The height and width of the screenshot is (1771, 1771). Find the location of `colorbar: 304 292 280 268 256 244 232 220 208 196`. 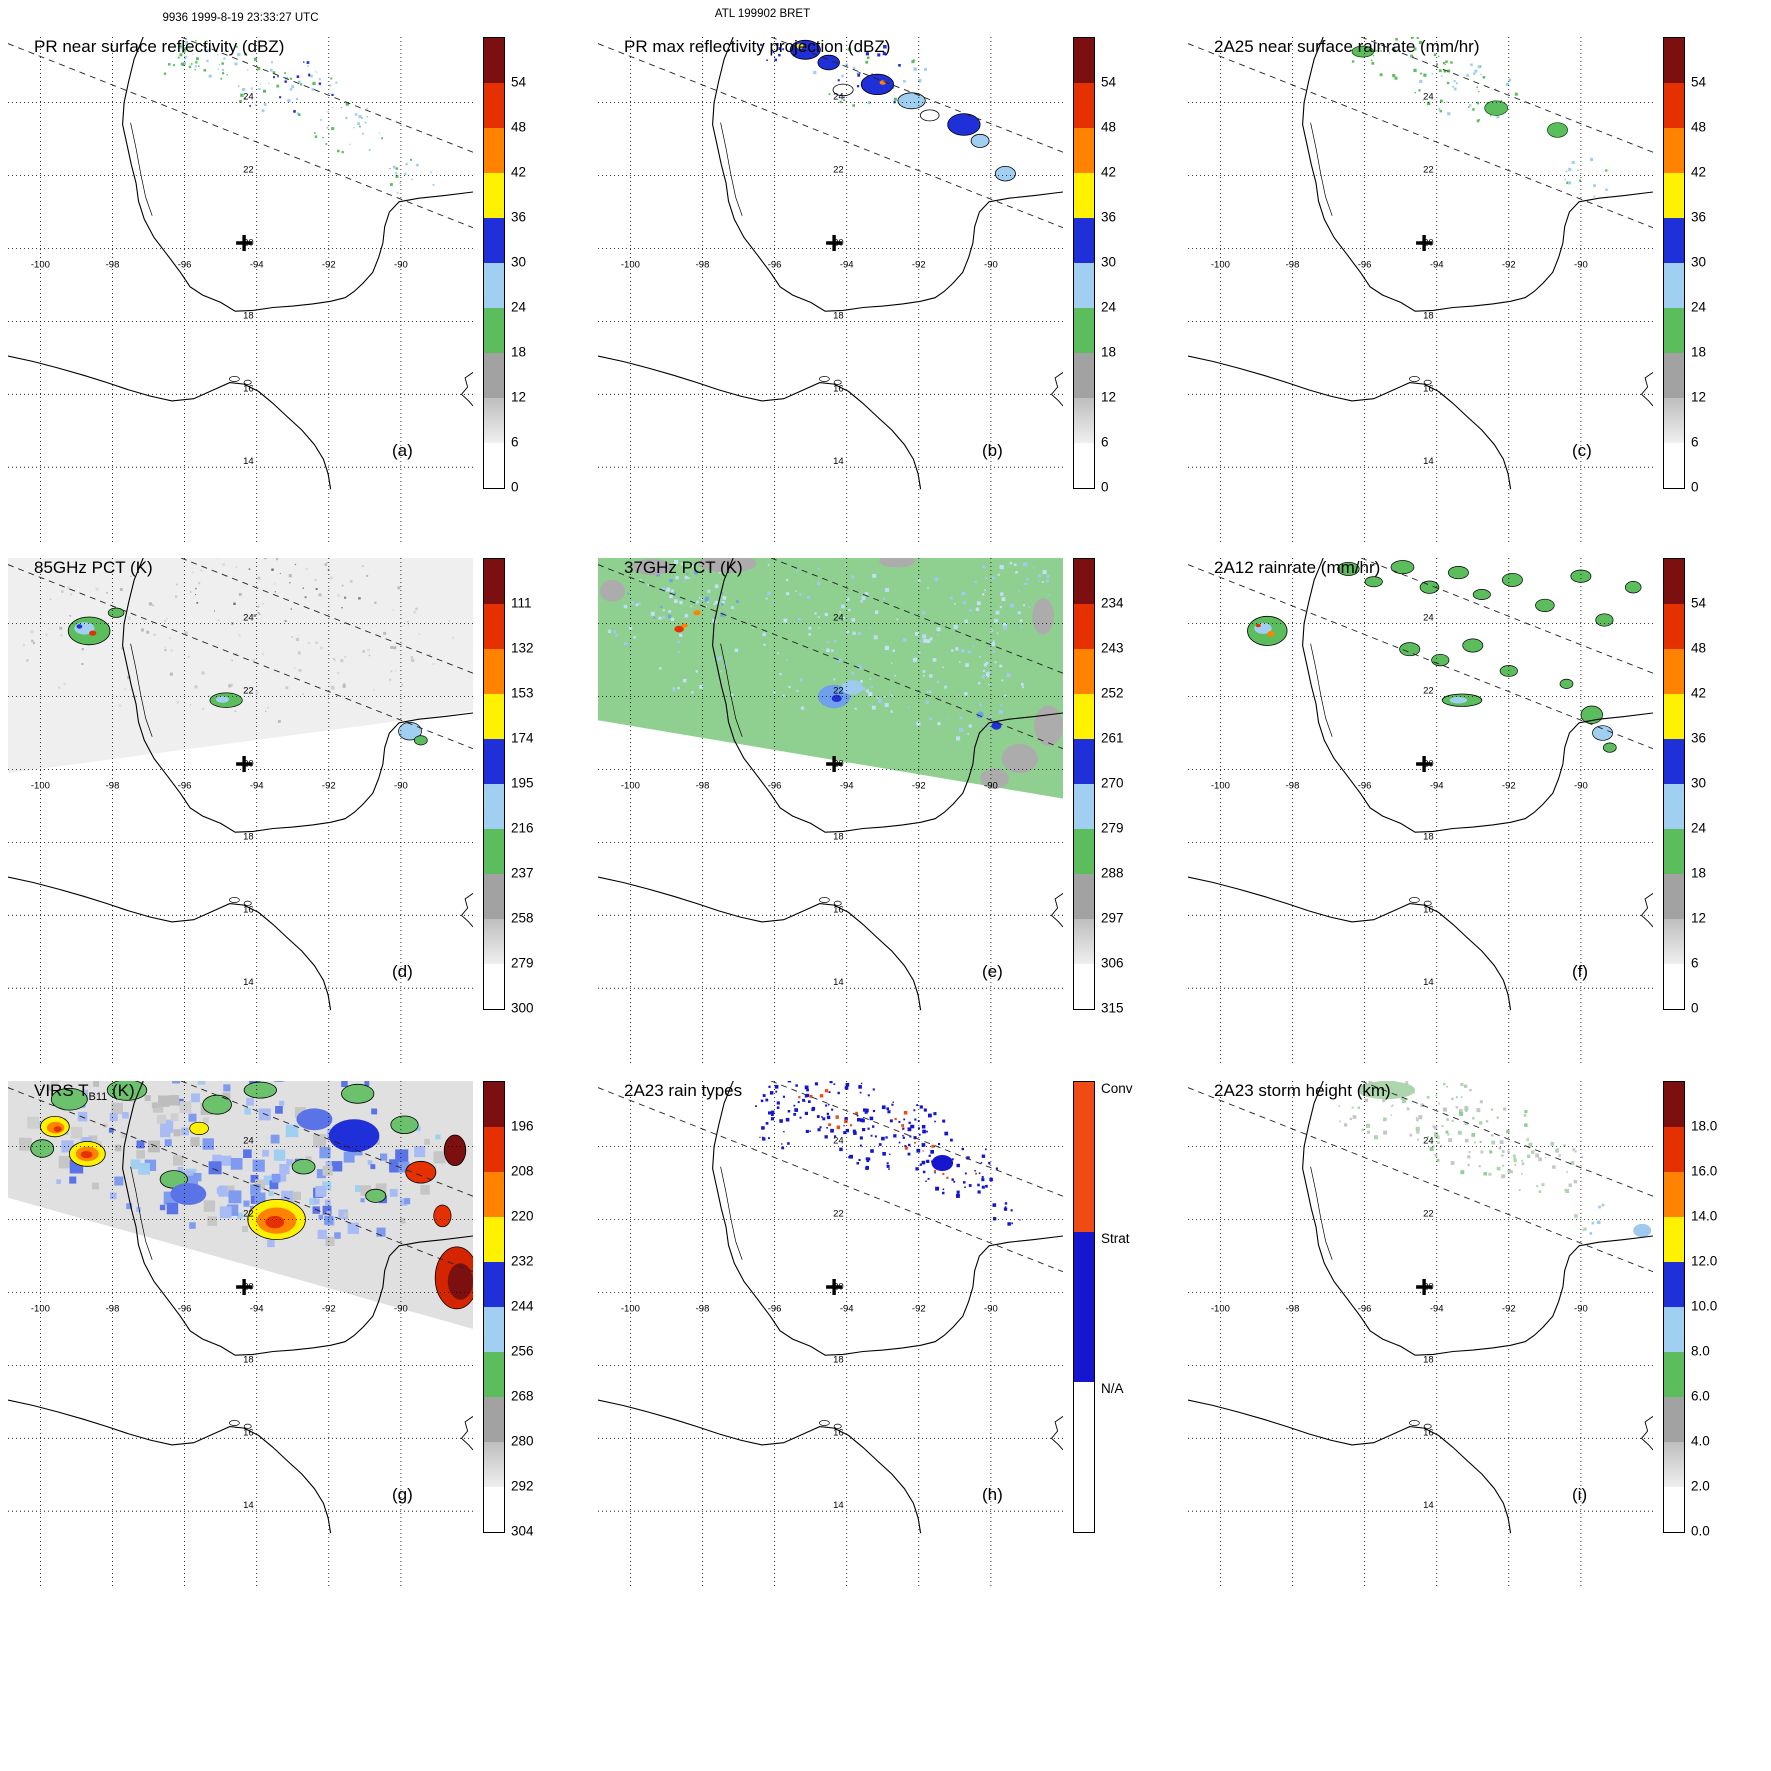

colorbar: 304 292 280 268 256 244 232 220 208 196 is located at coordinates (535, 1309).